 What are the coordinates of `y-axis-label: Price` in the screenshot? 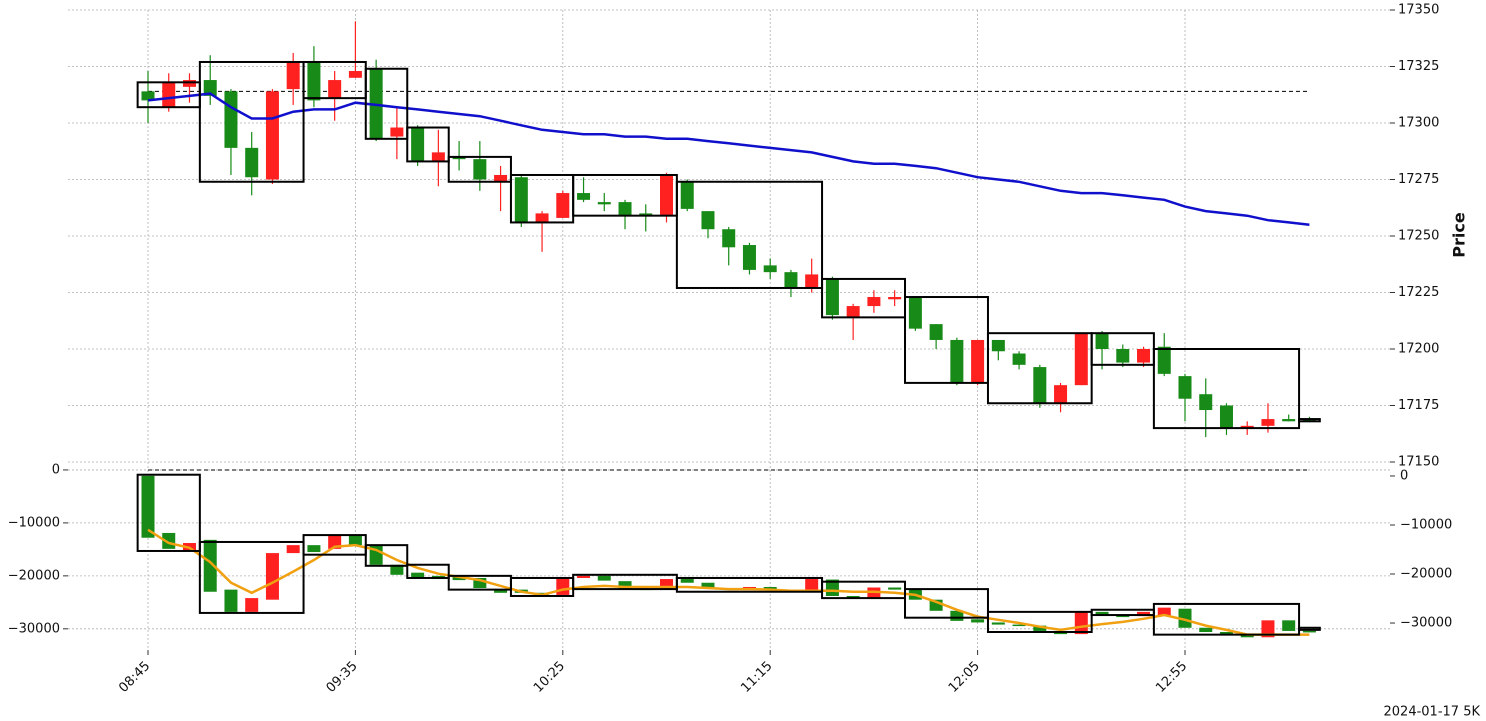 It's located at (1459, 235).